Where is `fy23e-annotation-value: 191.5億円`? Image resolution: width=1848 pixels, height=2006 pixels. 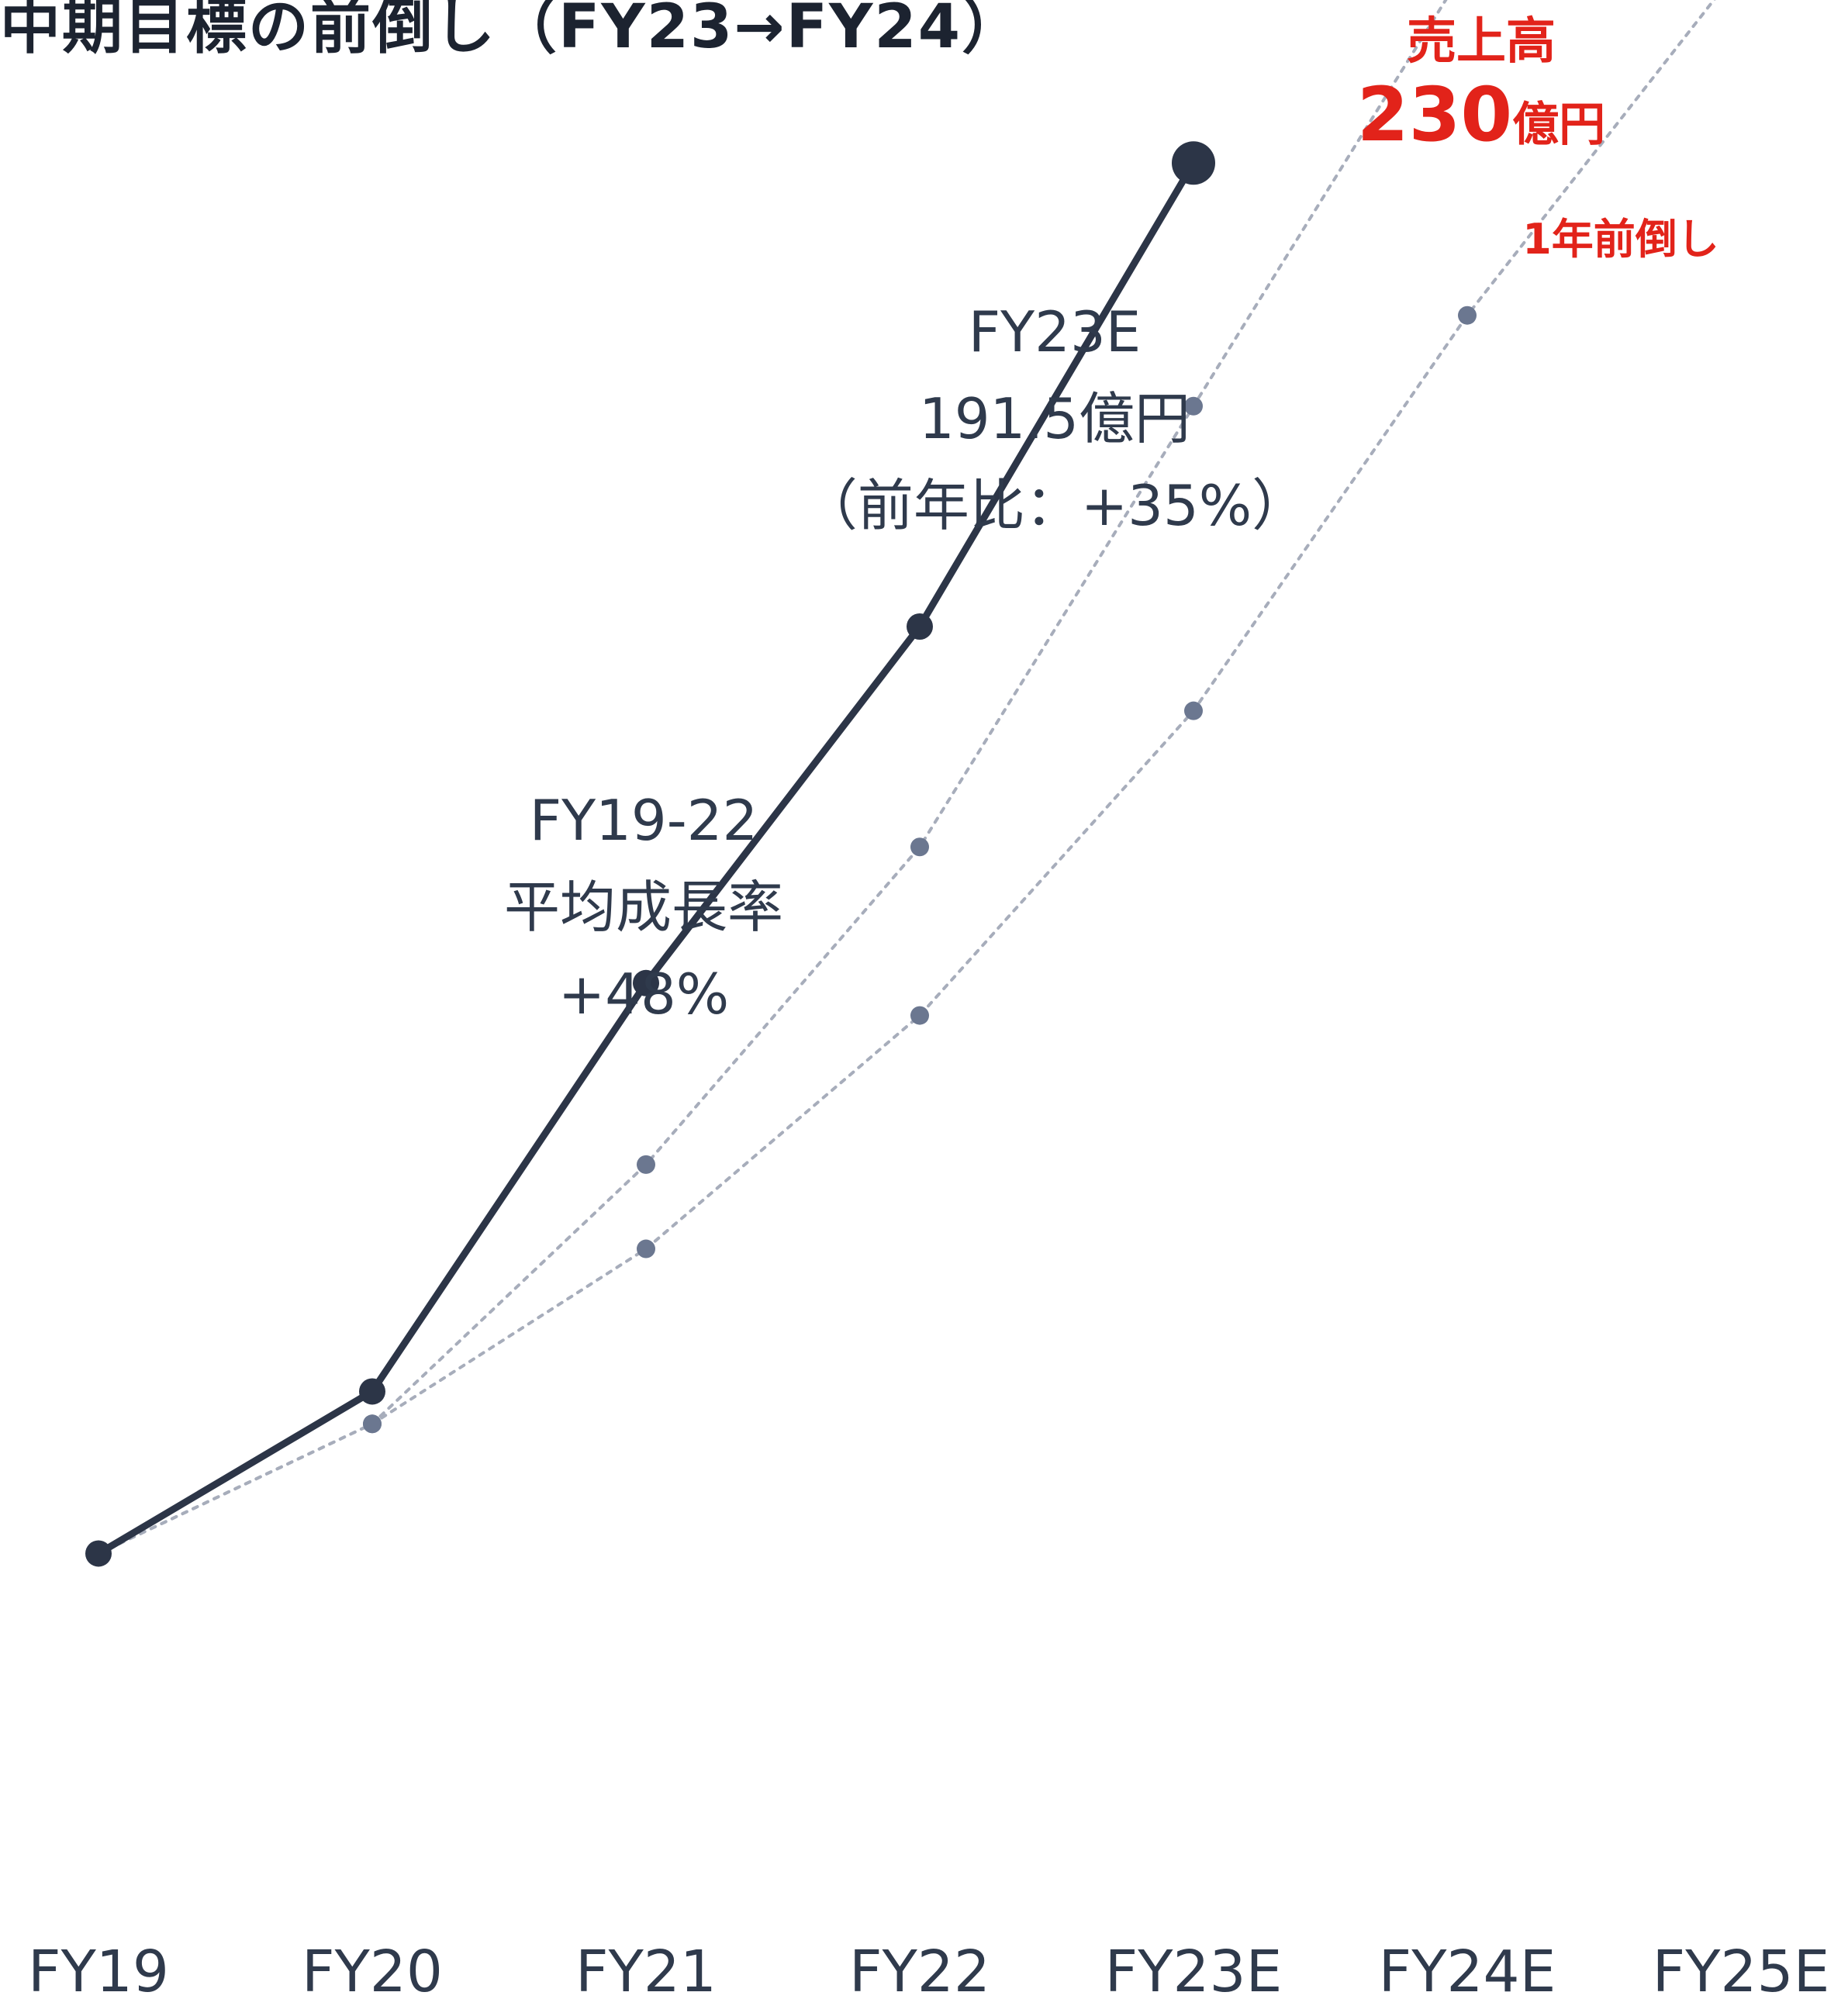 fy23e-annotation-value: 191.5億円 is located at coordinates (1054, 418).